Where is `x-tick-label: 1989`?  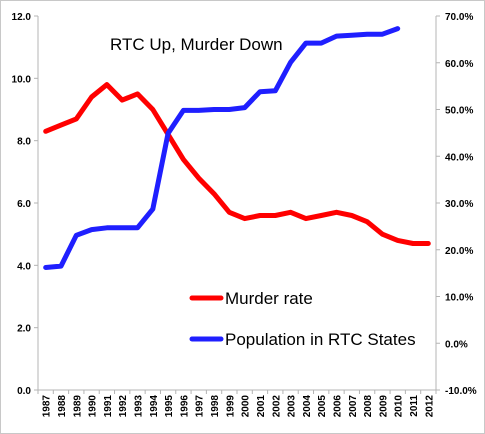 x-tick-label: 1989 is located at coordinates (77, 406).